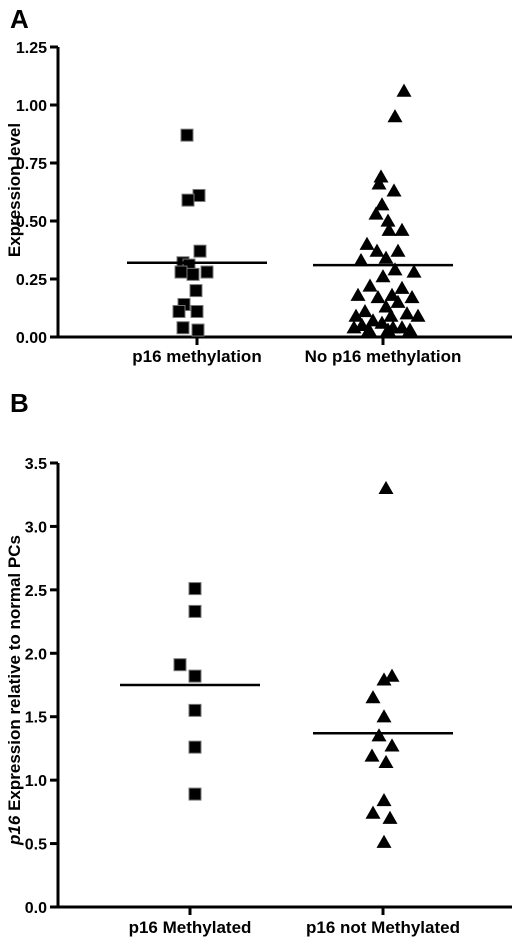 Image resolution: width=520 pixels, height=945 pixels. What do you see at coordinates (190, 927) in the screenshot?
I see `category-label-b: p16 Methylated` at bounding box center [190, 927].